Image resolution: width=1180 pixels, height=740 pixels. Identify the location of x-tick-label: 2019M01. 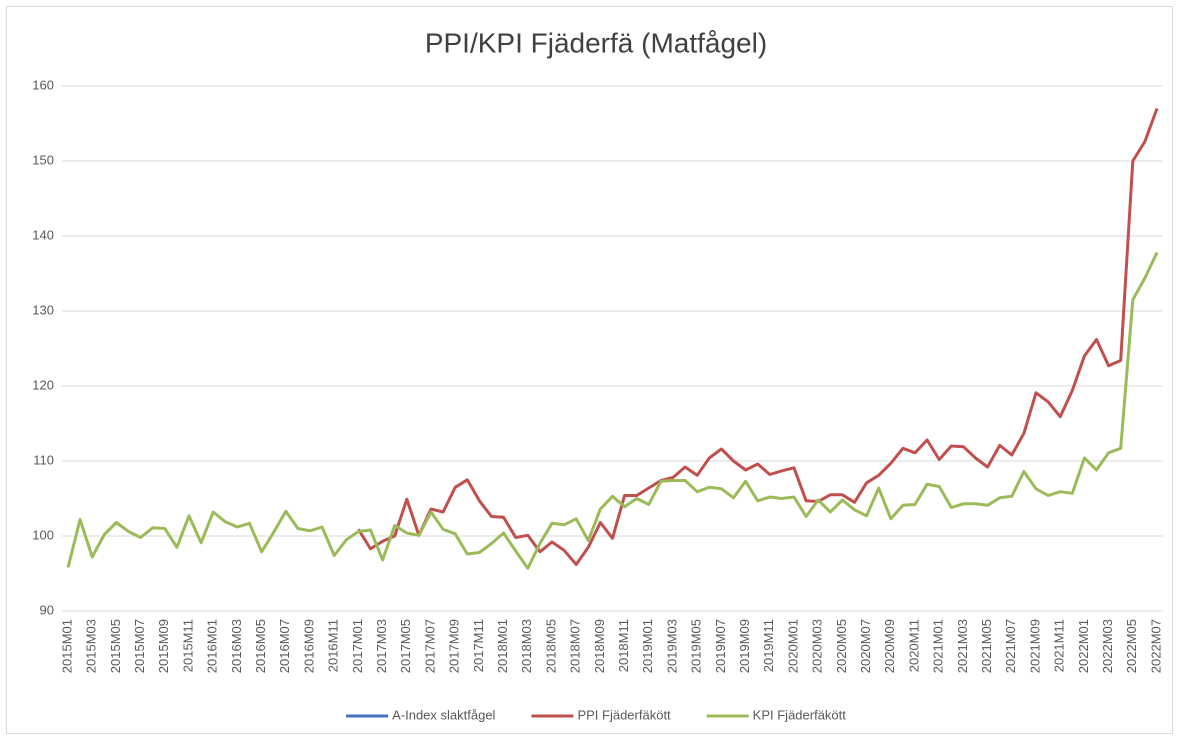
(647, 646).